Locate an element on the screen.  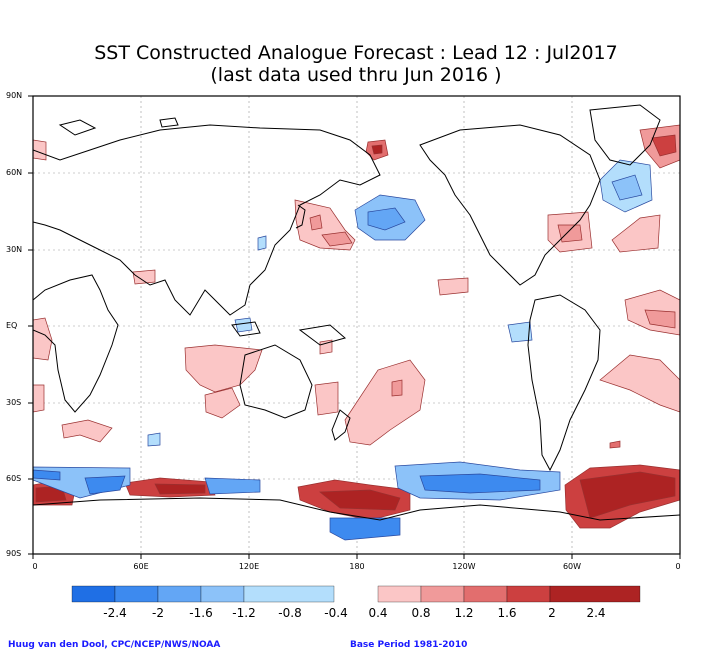
colorbar-label: 0.8 is located at coordinates (421, 613).